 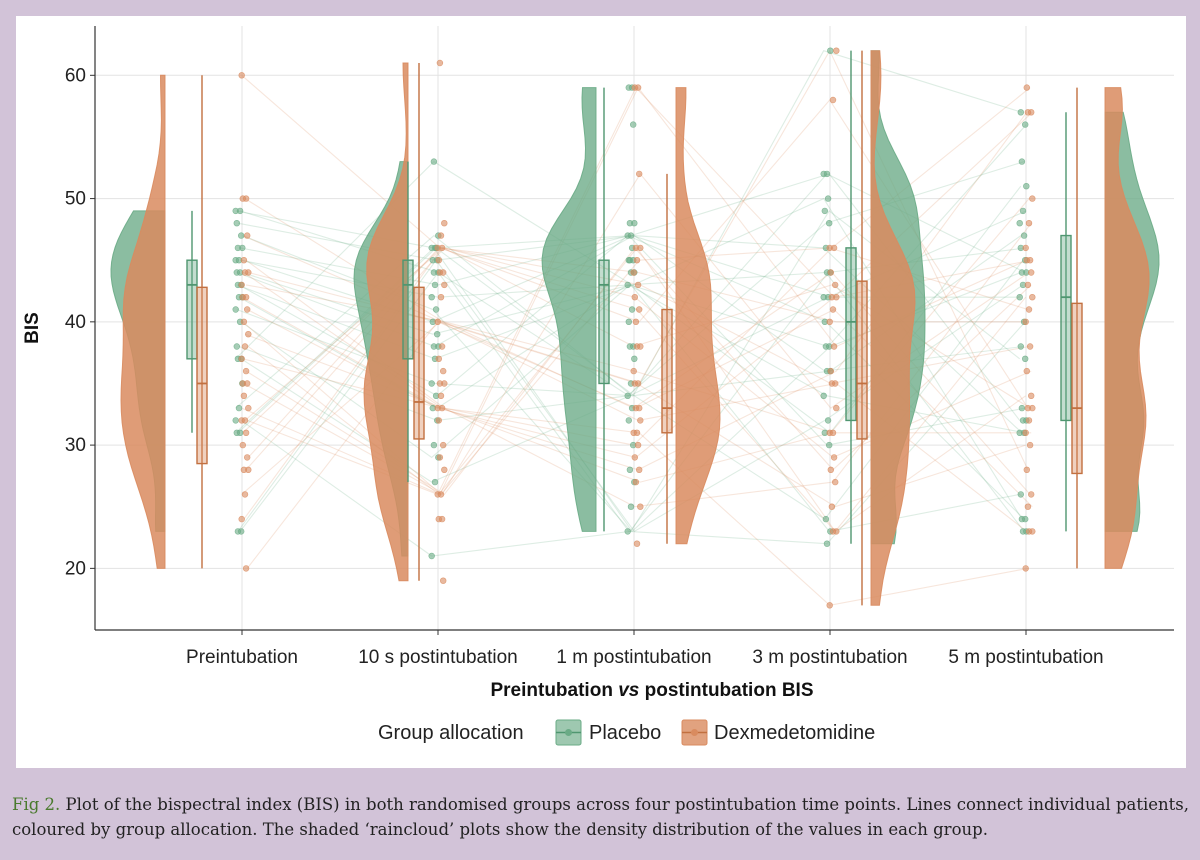 I want to click on legend: Group allocation Placebo Dexmedetomidine, so click(x=626, y=732).